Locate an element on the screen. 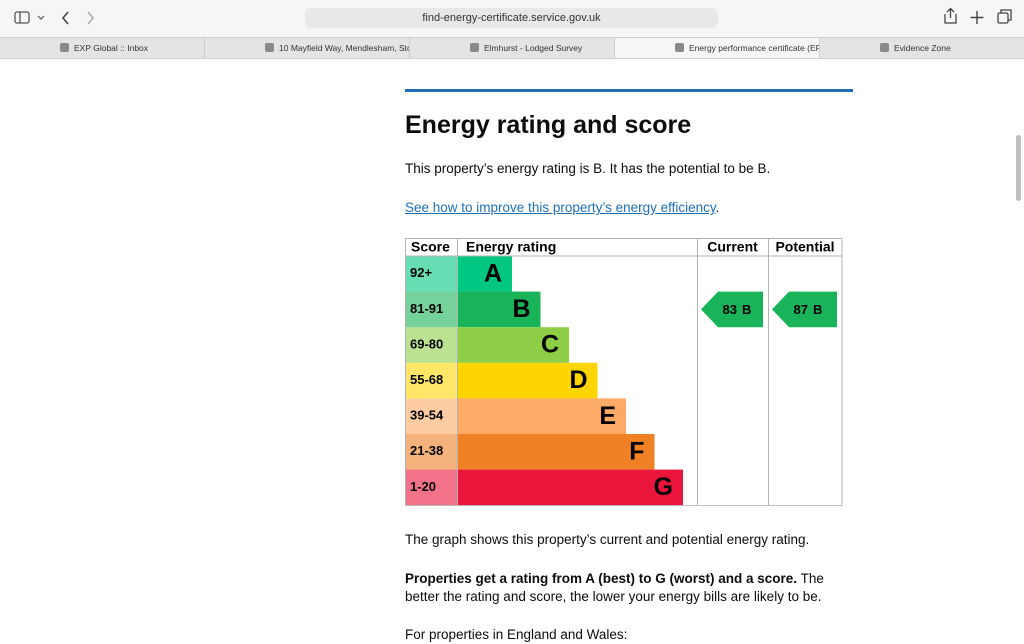 This screenshot has width=1024, height=644. tab-title: Elmhurst - Lodged Survey is located at coordinates (533, 48).